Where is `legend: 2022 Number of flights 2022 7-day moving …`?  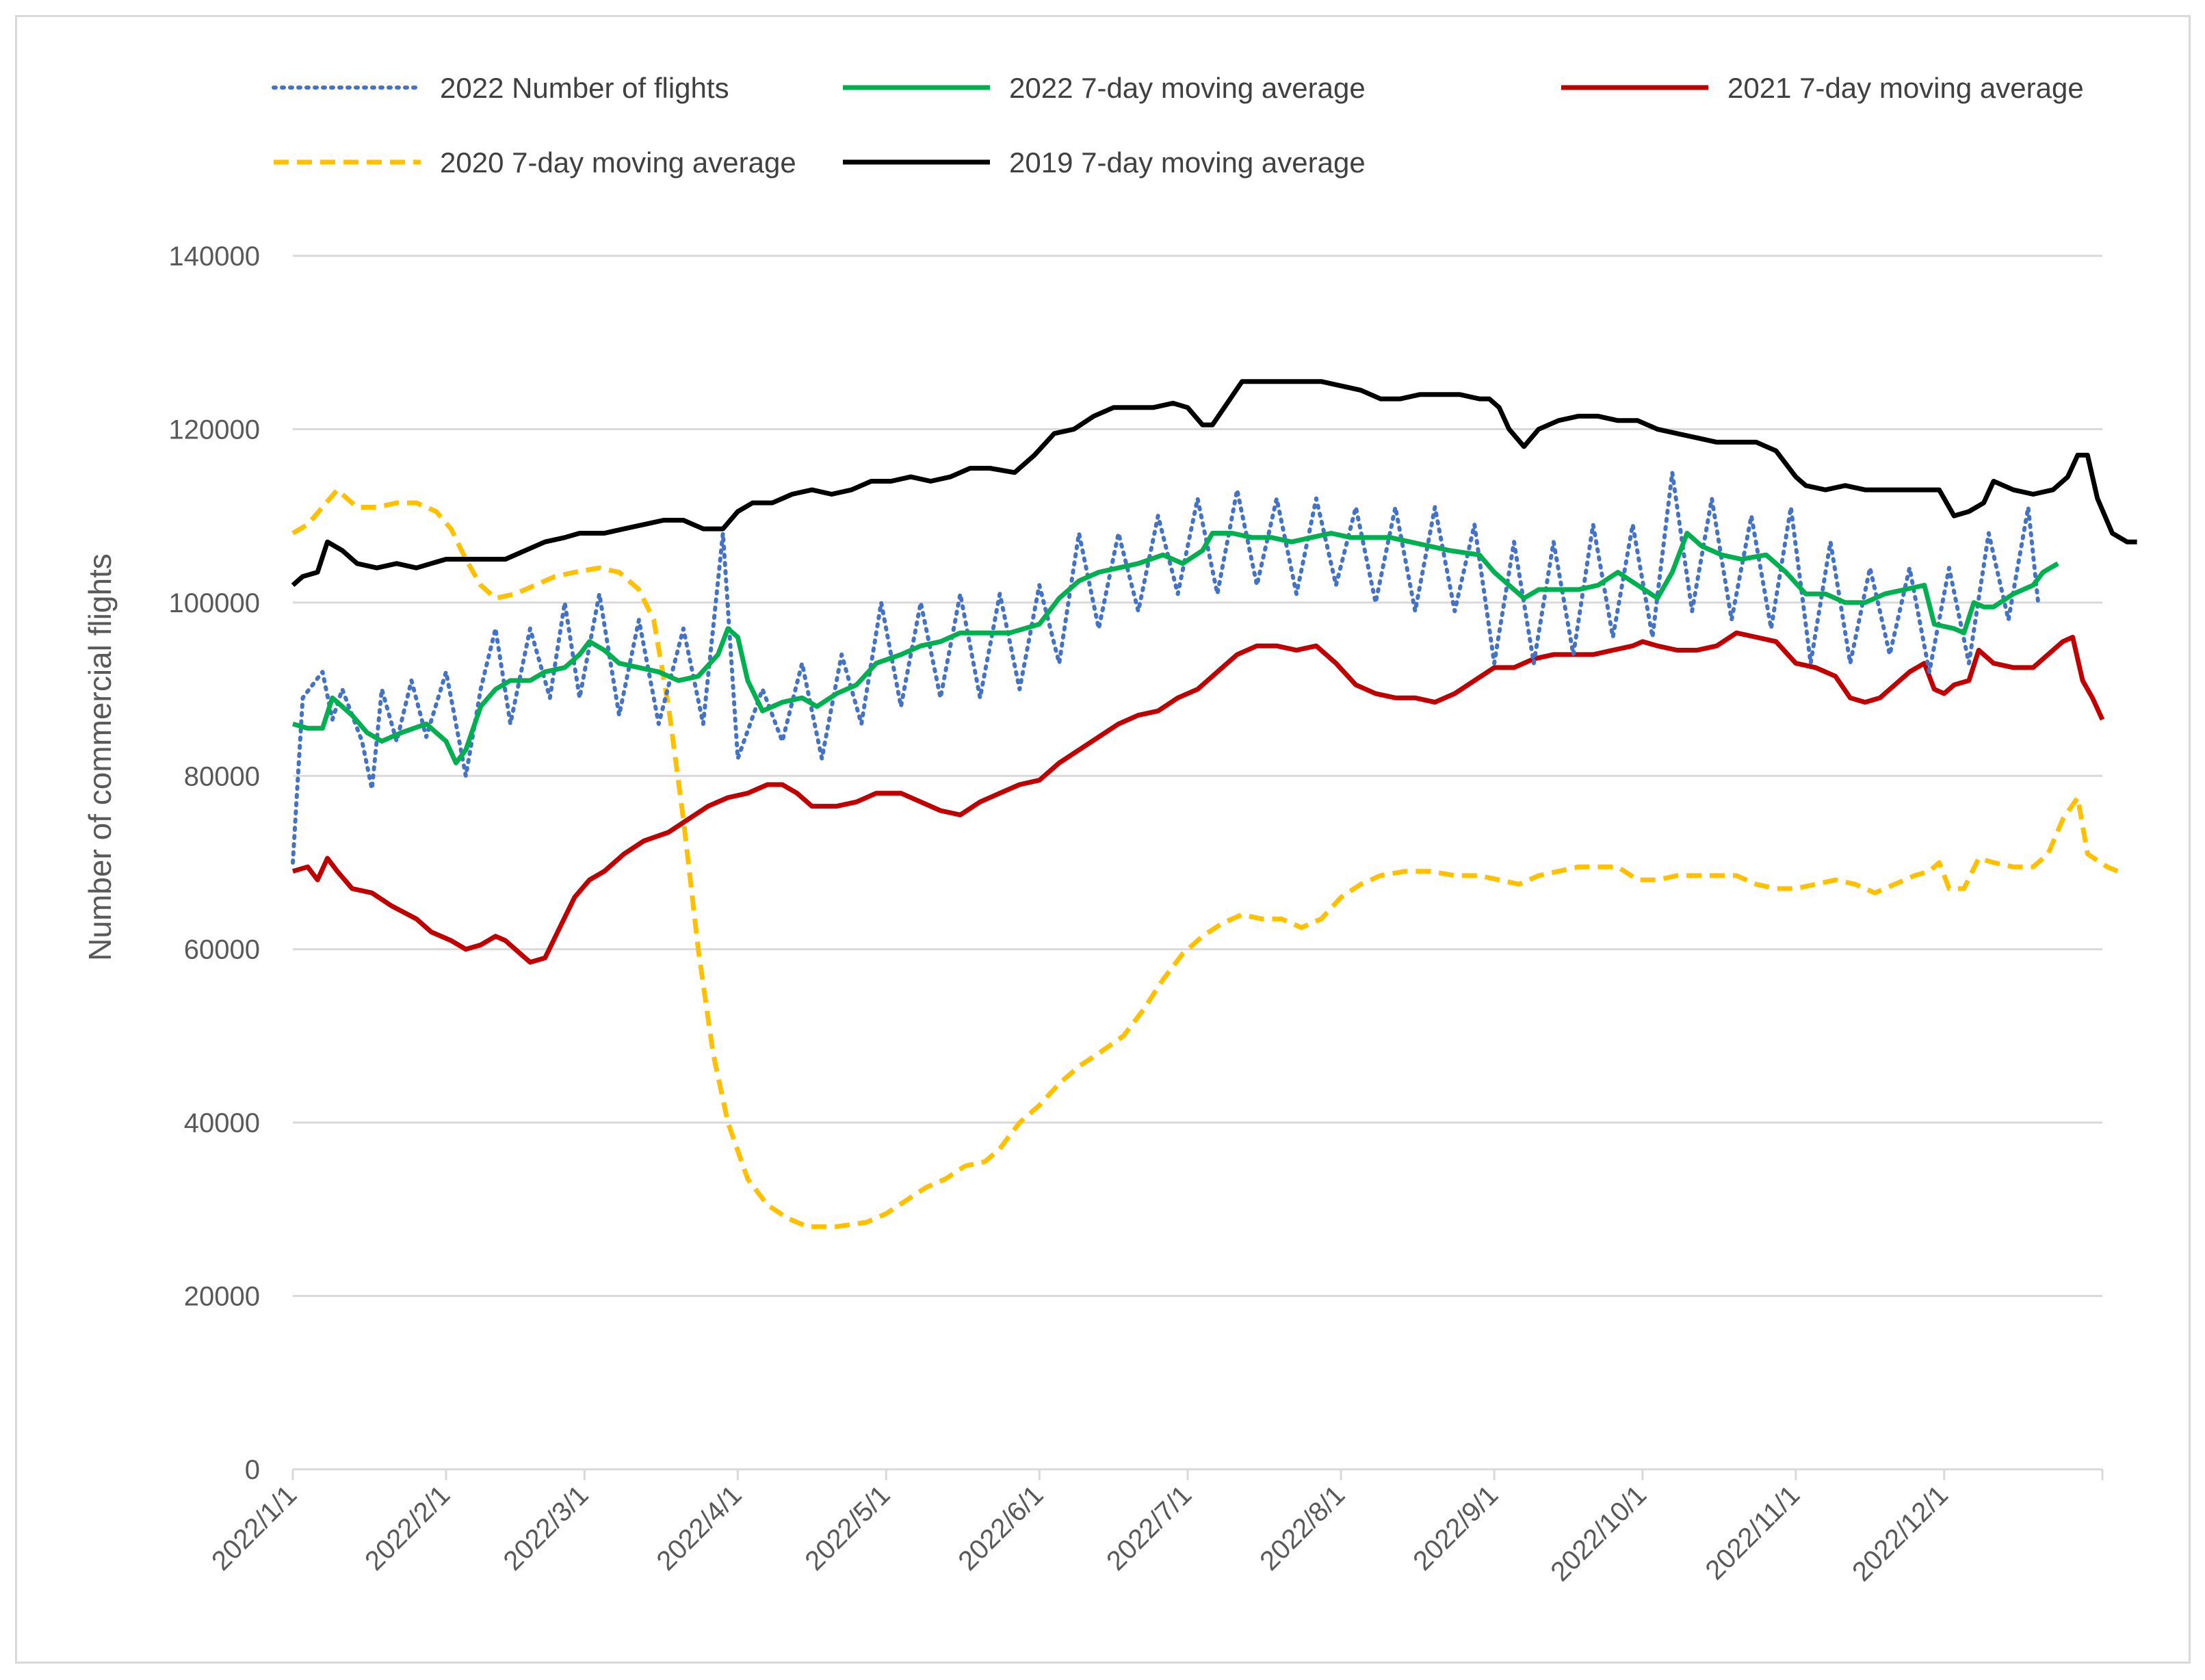 legend: 2022 Number of flights 2022 7-day moving … is located at coordinates (1178, 125).